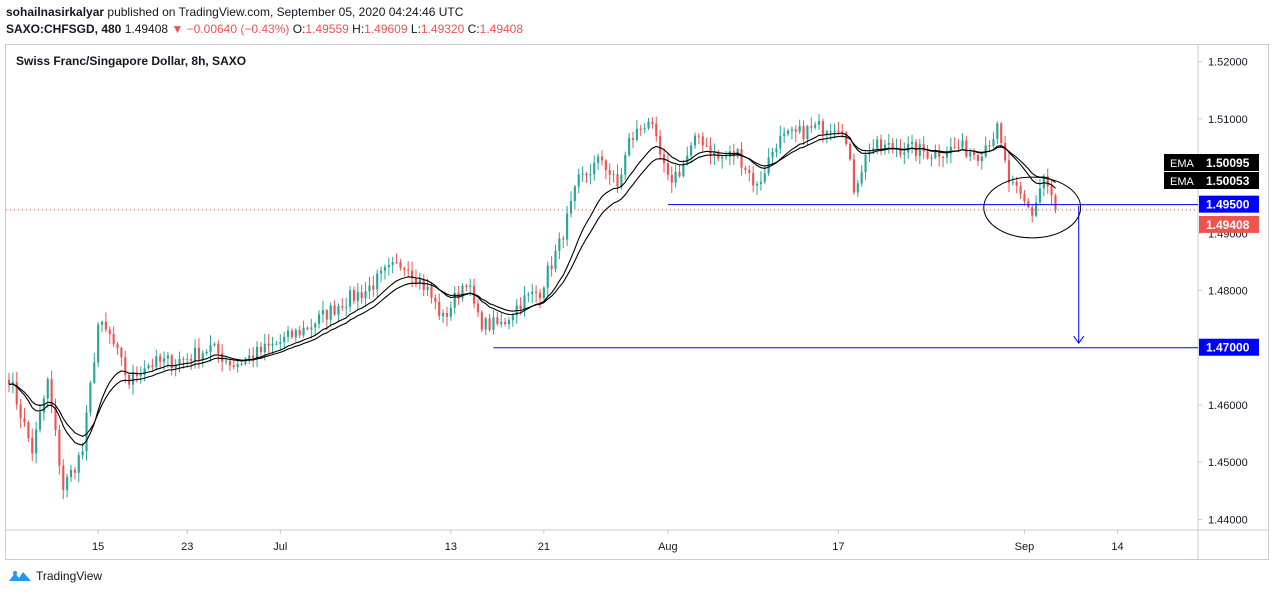  Describe the element at coordinates (299, 29) in the screenshot. I see `open-label: O:` at that location.